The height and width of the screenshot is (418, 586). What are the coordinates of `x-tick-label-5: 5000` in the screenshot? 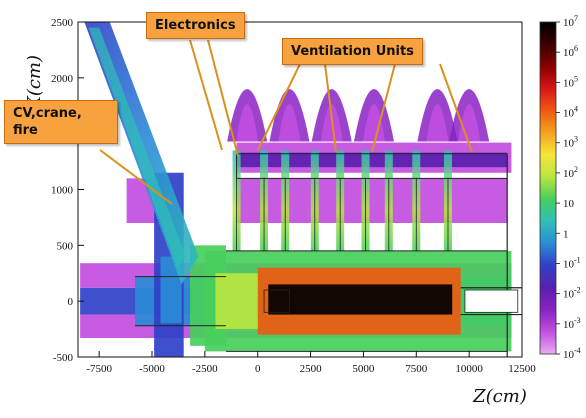 It's located at (363, 369).